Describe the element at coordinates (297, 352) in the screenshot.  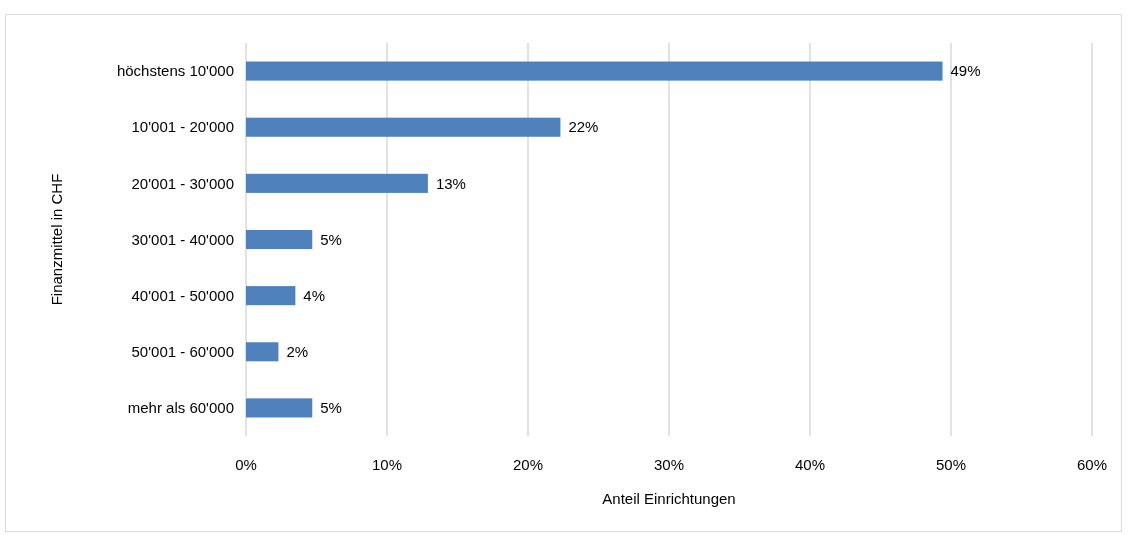
I see `data-label: 2%` at that location.